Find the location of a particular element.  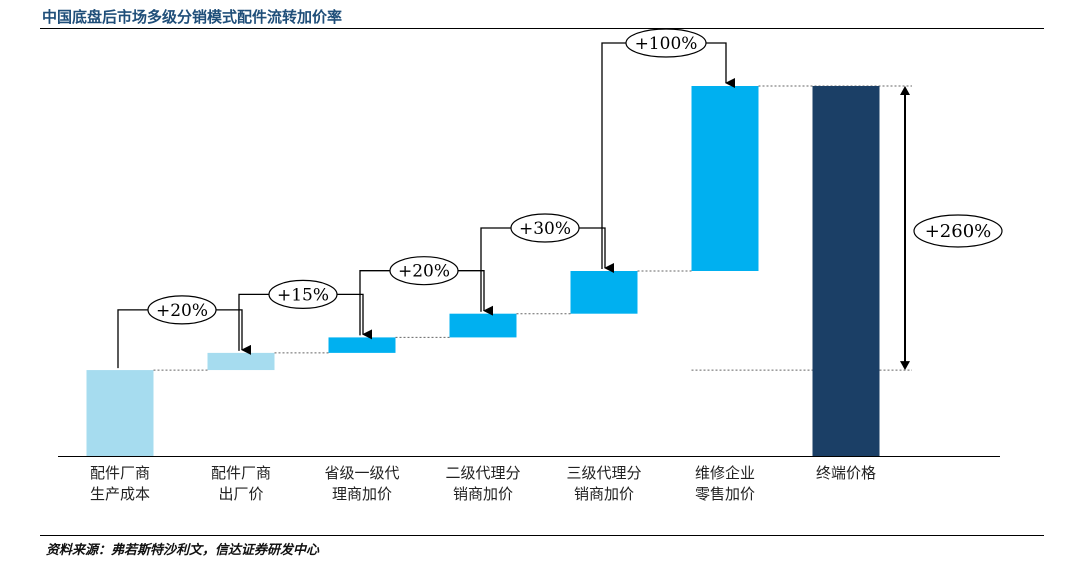

category-label-line: 终端价格 is located at coordinates (846, 473).